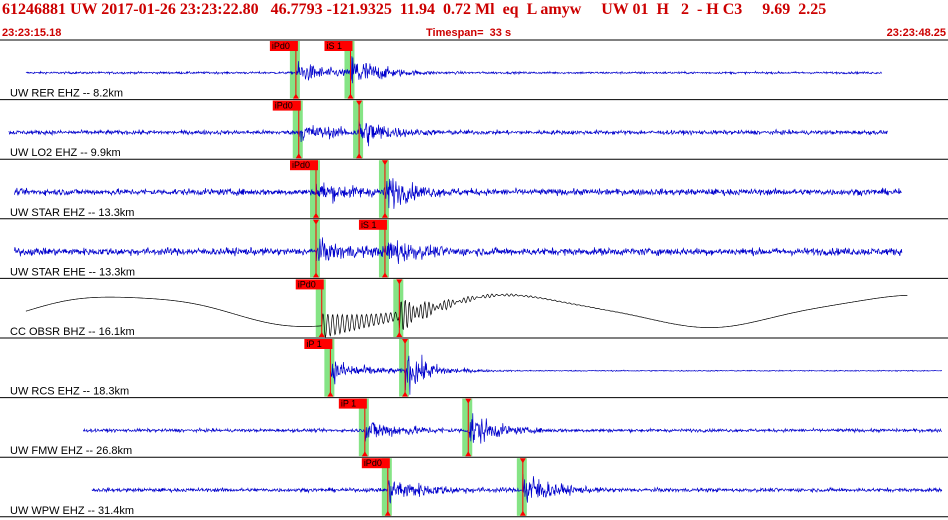 This screenshot has width=948, height=520. What do you see at coordinates (66, 94) in the screenshot?
I see `channel-label: UW RER EHZ -- 8.2km` at bounding box center [66, 94].